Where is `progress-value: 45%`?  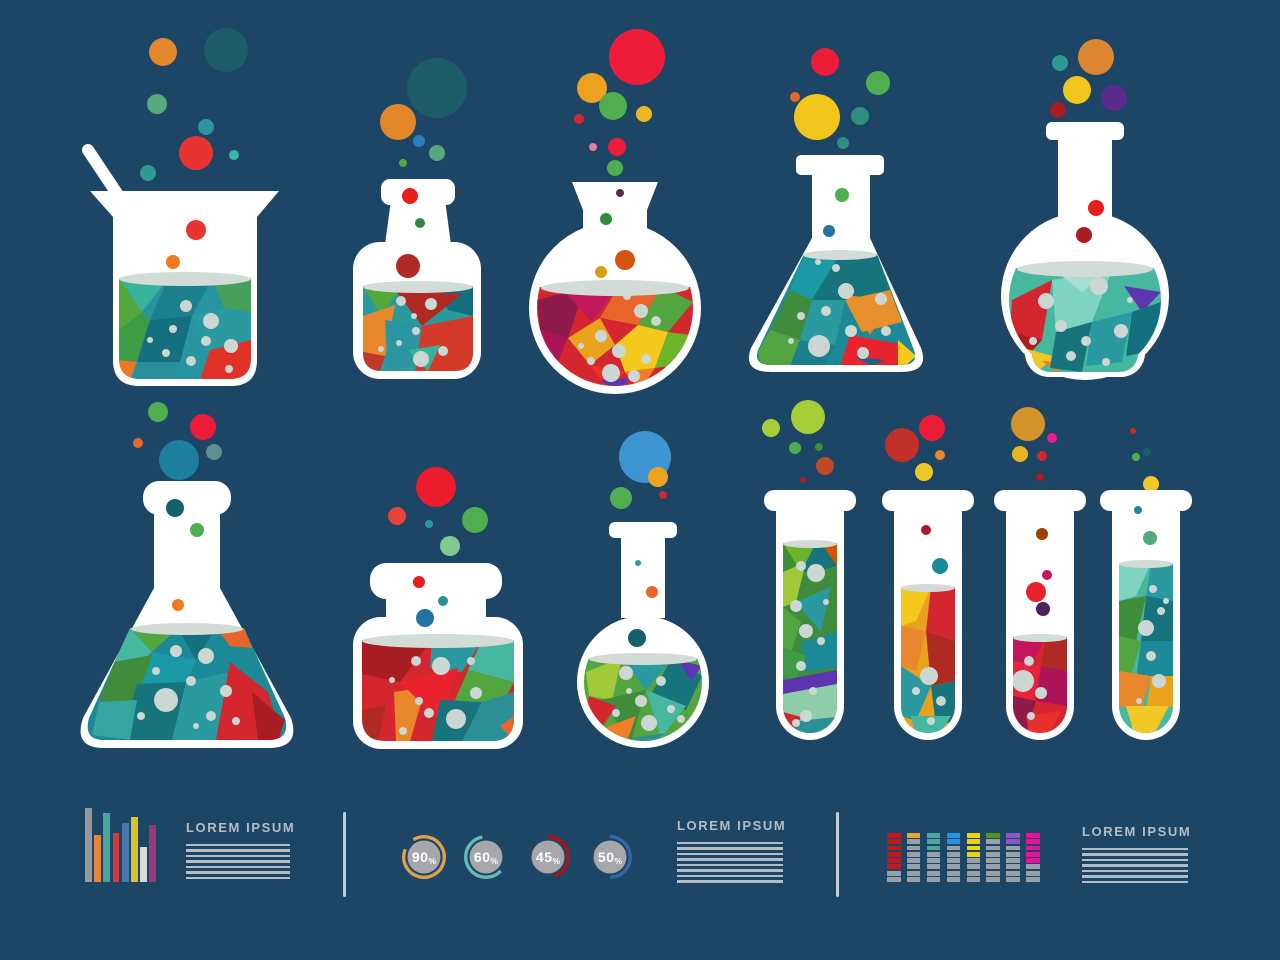
progress-value: 45% is located at coordinates (548, 857).